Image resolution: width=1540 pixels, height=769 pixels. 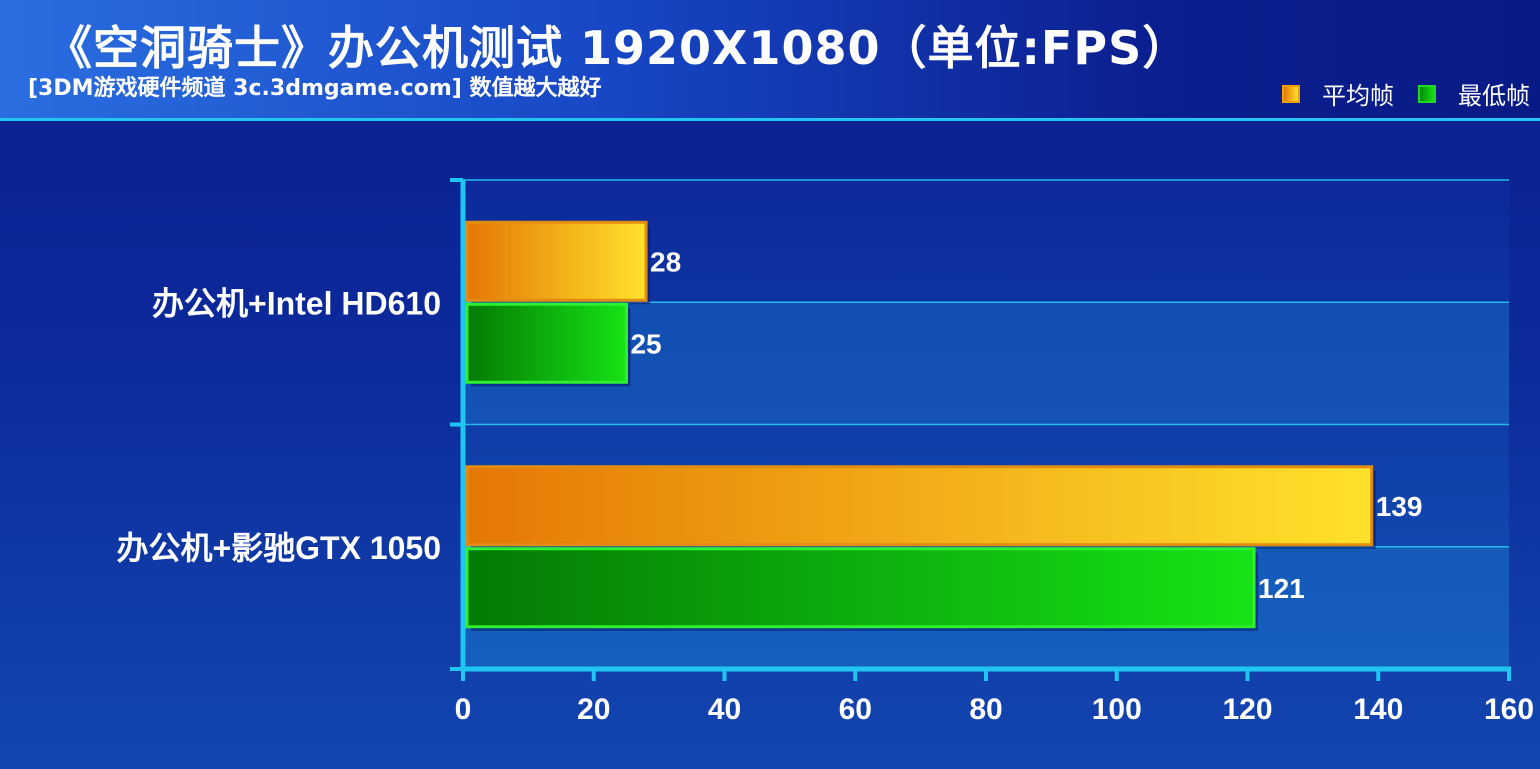 What do you see at coordinates (985, 709) in the screenshot?
I see `x-tick-label-4: 80` at bounding box center [985, 709].